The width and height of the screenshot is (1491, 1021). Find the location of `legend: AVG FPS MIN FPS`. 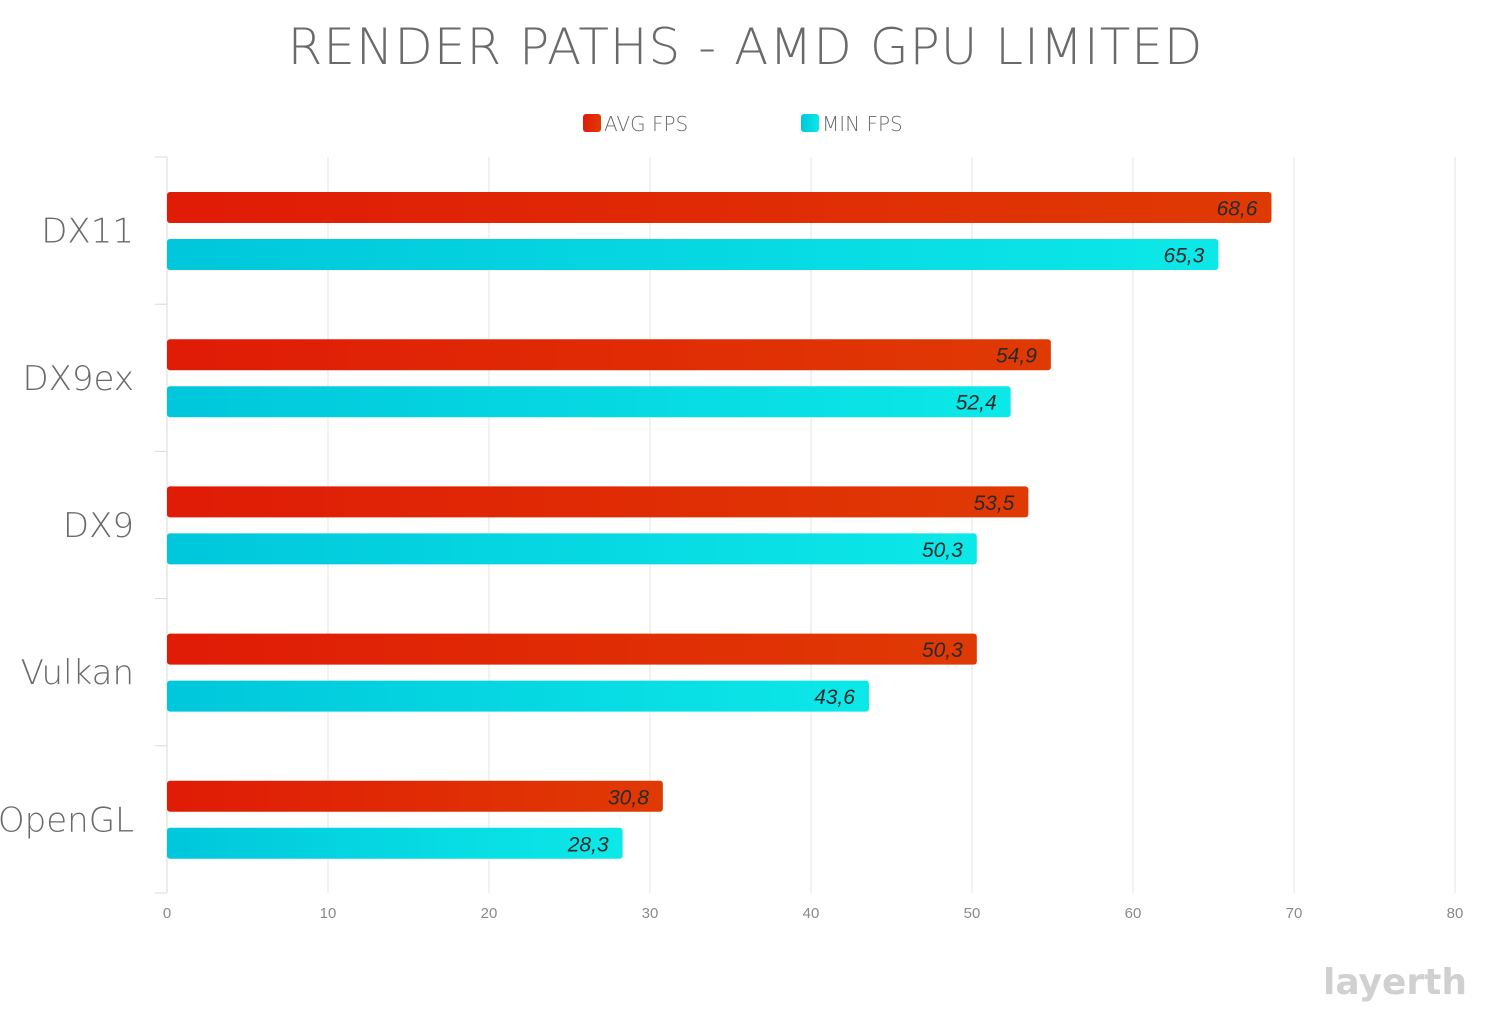

legend: AVG FPS MIN FPS is located at coordinates (743, 124).